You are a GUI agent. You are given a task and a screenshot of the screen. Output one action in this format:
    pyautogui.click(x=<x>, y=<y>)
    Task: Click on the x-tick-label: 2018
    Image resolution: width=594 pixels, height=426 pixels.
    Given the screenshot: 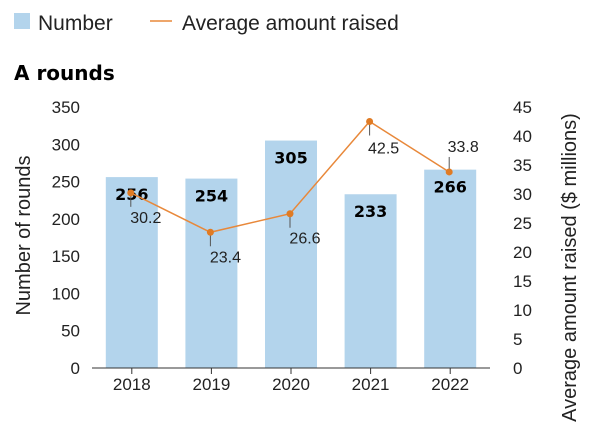 What is the action you would take?
    pyautogui.click(x=132, y=384)
    